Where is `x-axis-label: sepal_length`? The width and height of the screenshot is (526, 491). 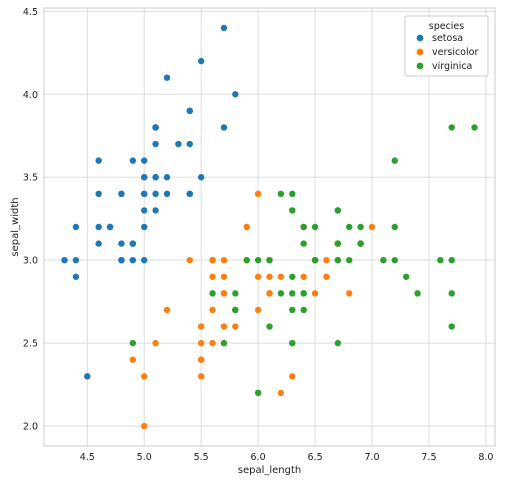
x-axis-label: sepal_length is located at coordinates (270, 470).